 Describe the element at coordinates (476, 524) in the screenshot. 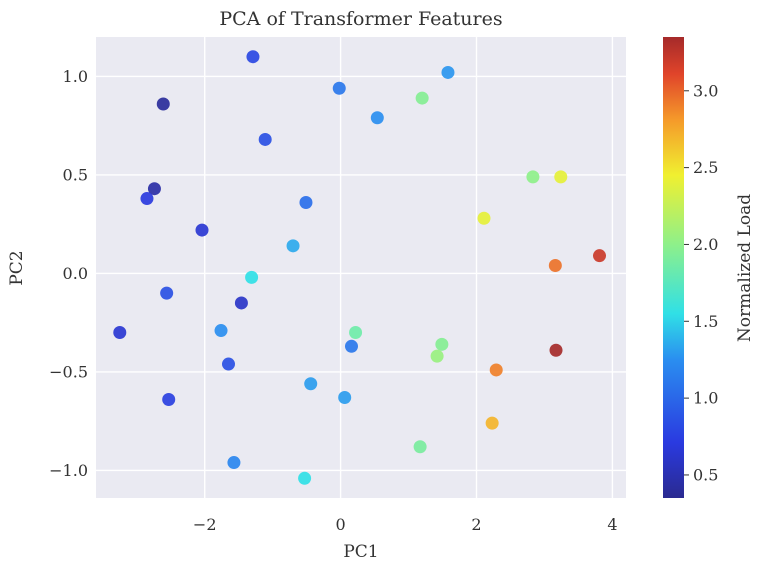

I see `x-tick-label: 2` at that location.